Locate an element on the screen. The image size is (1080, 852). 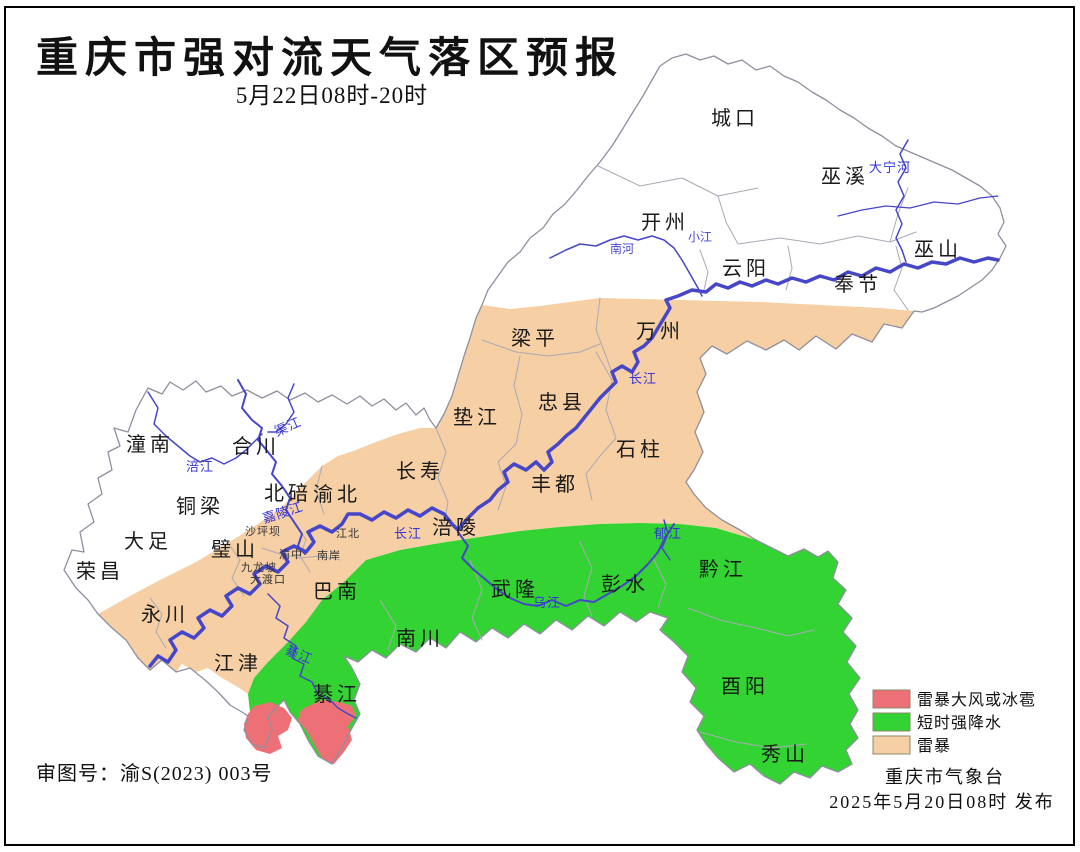
legend-label: 短时强降水 is located at coordinates (959, 723).